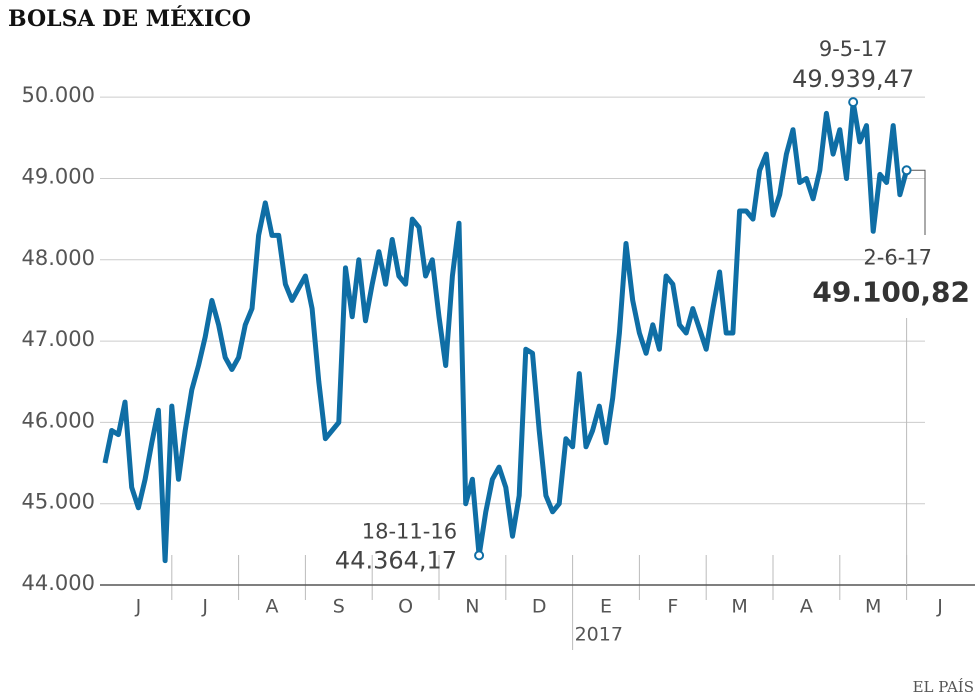  I want to click on annotation-label: 49.939,47, so click(853, 79).